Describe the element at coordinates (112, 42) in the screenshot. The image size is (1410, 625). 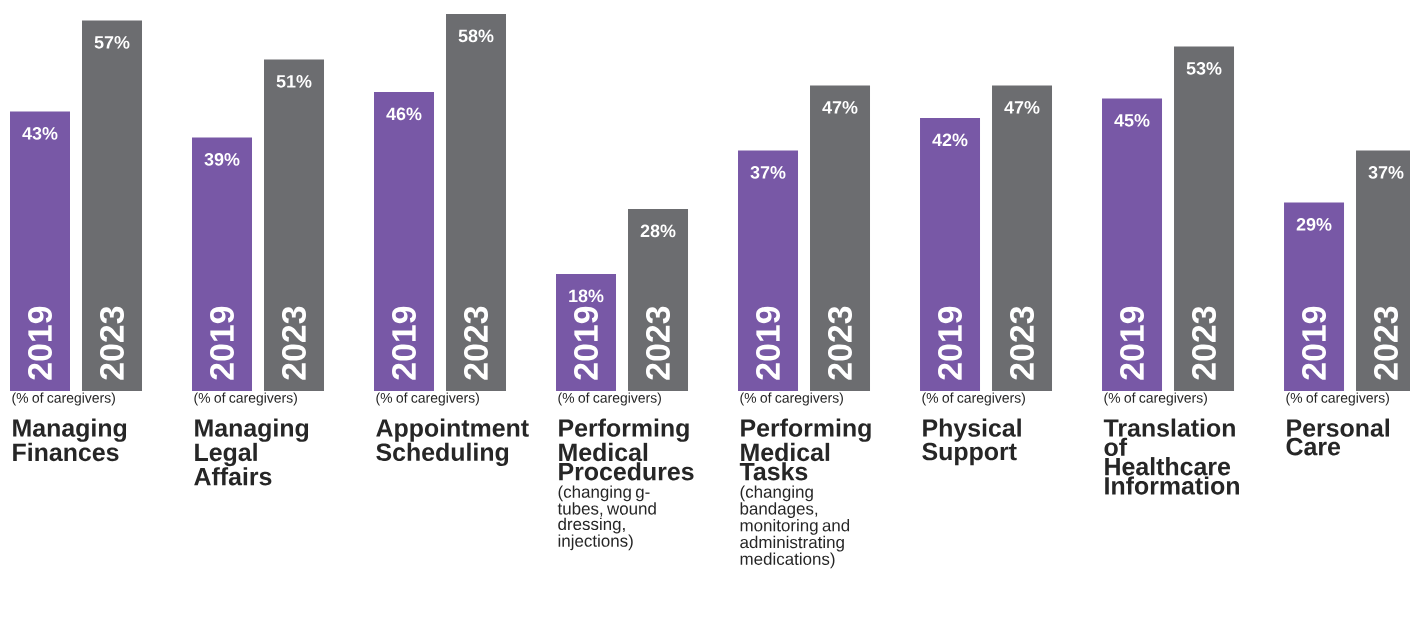
I see `data-label: 57%` at that location.